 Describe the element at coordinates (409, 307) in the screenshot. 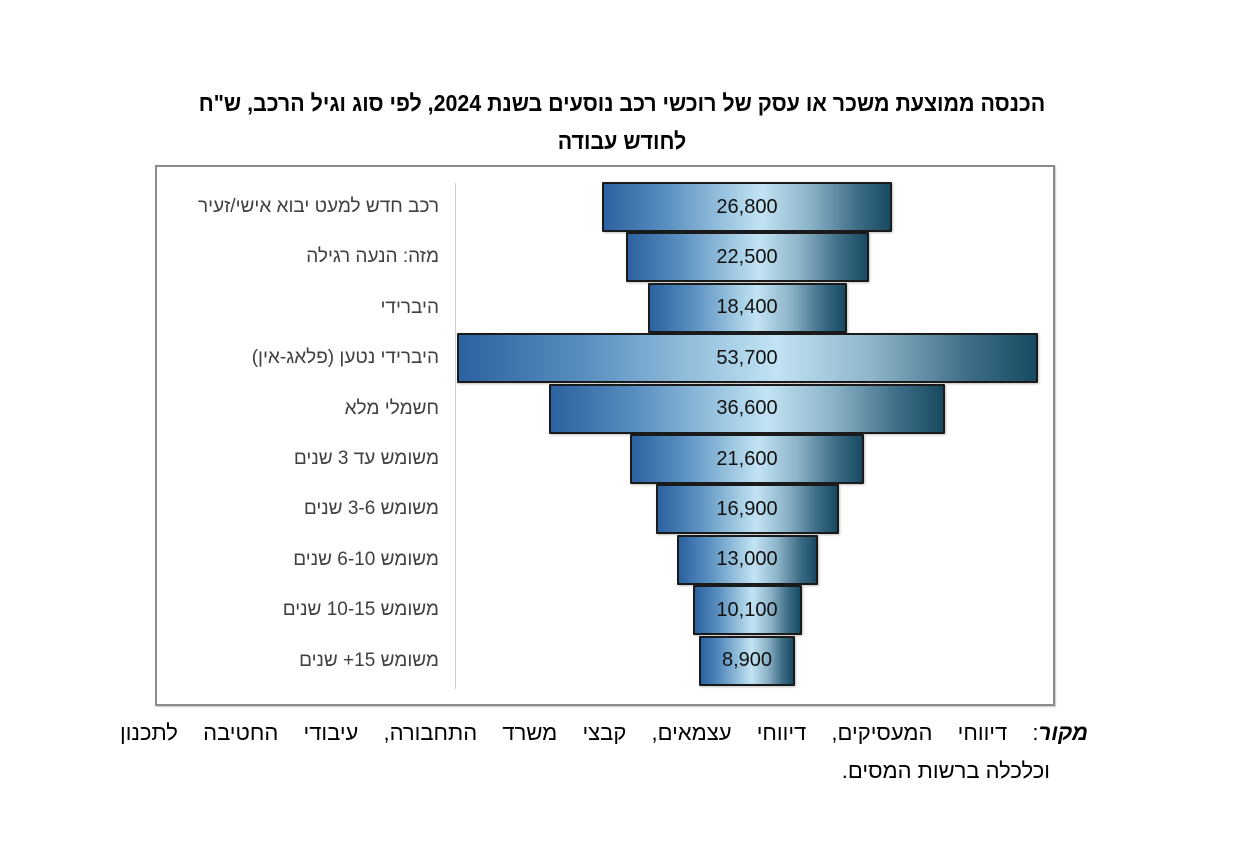

I see `category-label: היברידי` at that location.